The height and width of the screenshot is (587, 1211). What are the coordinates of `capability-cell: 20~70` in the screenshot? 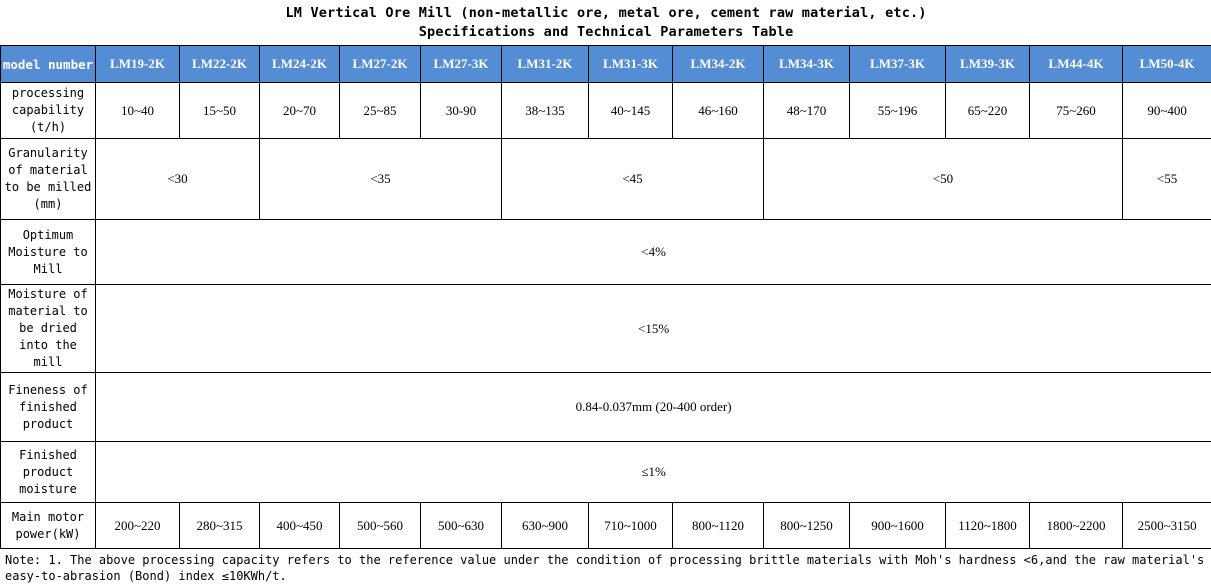 It's located at (299, 110).